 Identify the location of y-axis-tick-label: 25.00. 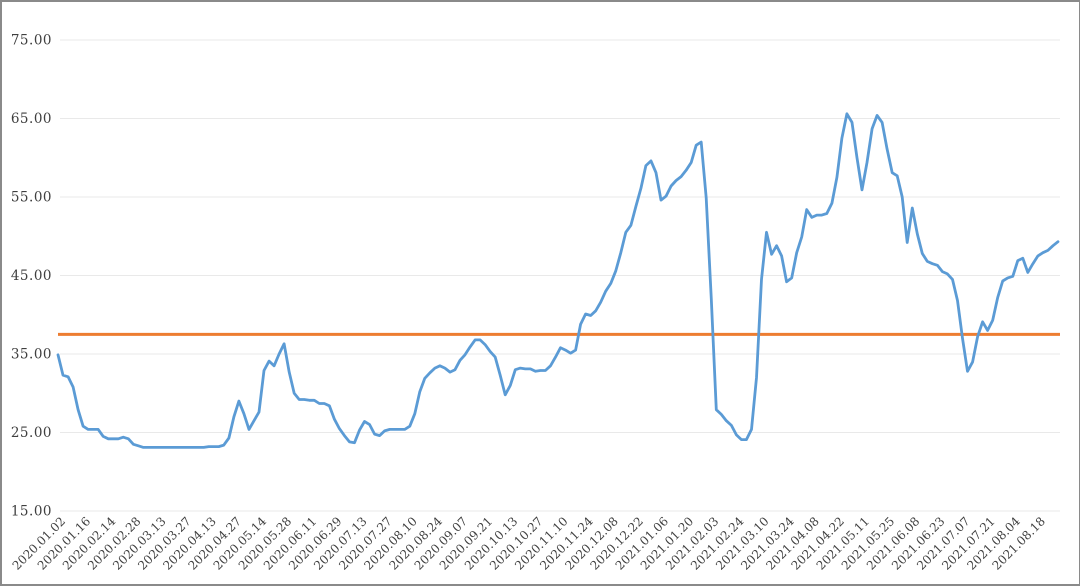
(31, 433).